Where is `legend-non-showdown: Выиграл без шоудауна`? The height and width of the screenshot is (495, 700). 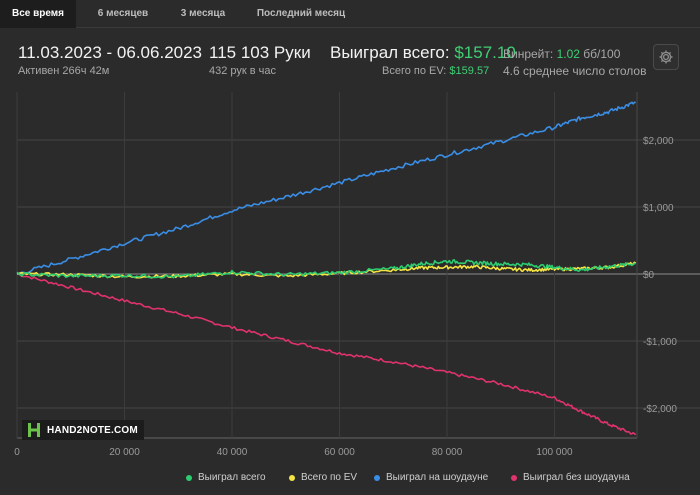 legend-non-showdown: Выиграл без шоудауна is located at coordinates (570, 477).